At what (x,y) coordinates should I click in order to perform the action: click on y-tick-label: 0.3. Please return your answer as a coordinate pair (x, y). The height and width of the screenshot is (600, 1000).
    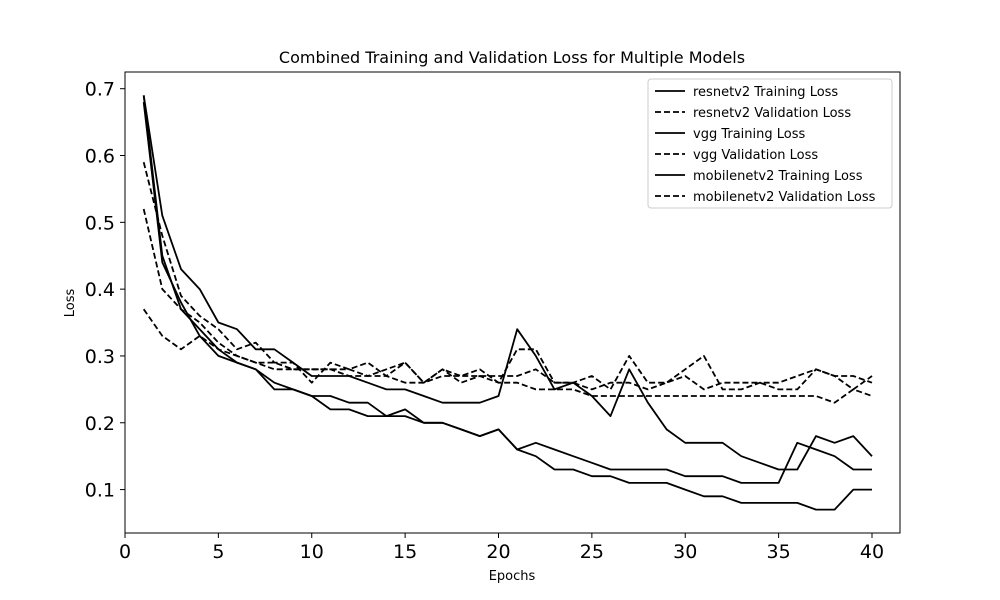
    Looking at the image, I should click on (100, 357).